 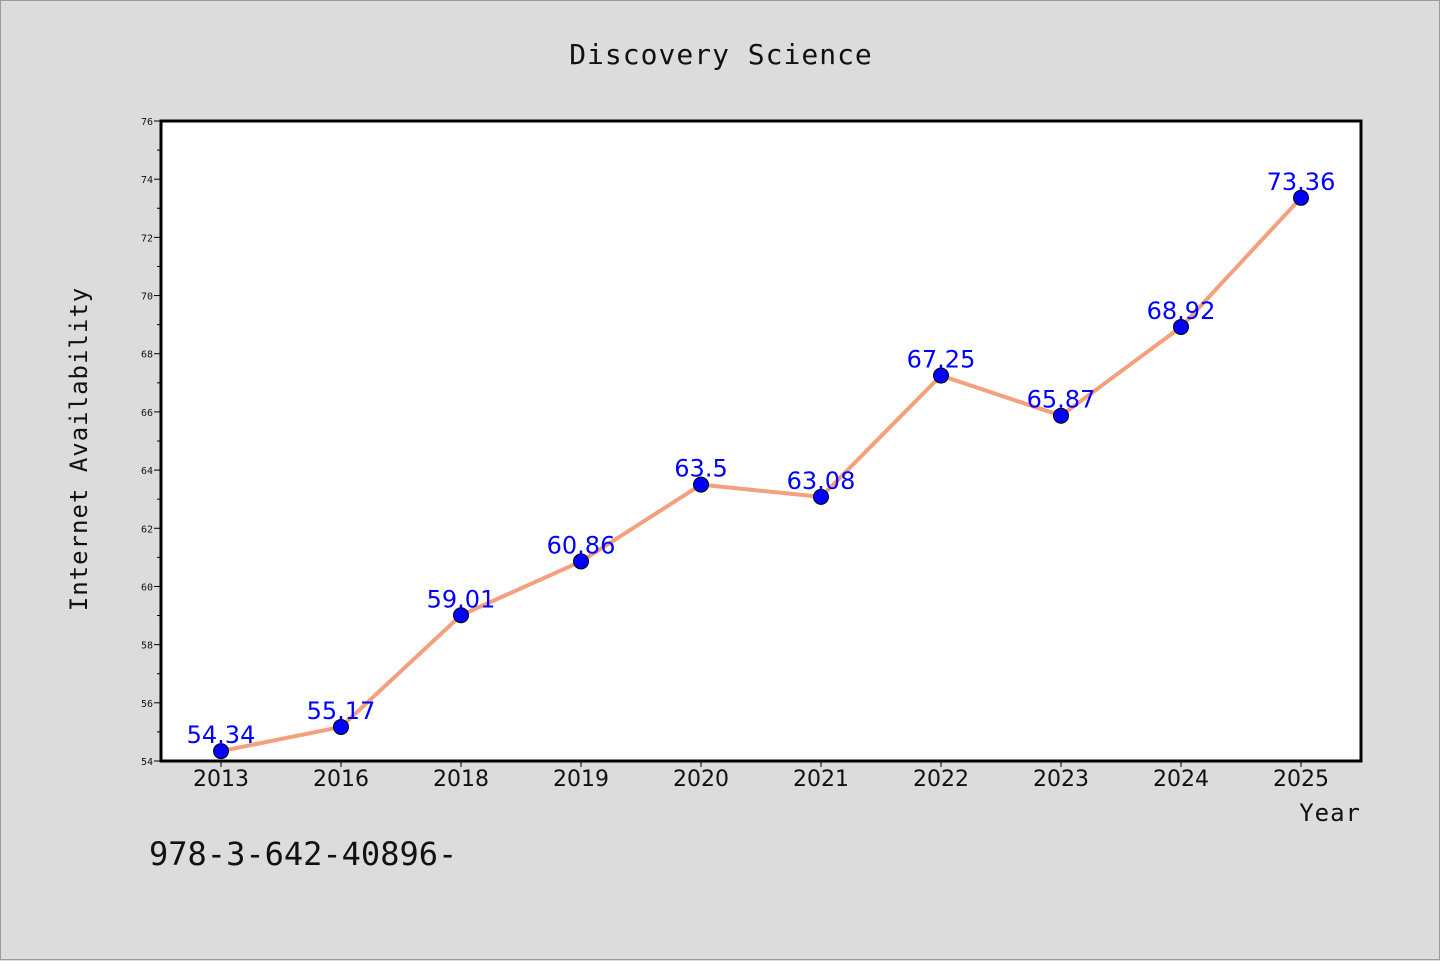 What do you see at coordinates (1181, 779) in the screenshot?
I see `x-tick-label: 2024` at bounding box center [1181, 779].